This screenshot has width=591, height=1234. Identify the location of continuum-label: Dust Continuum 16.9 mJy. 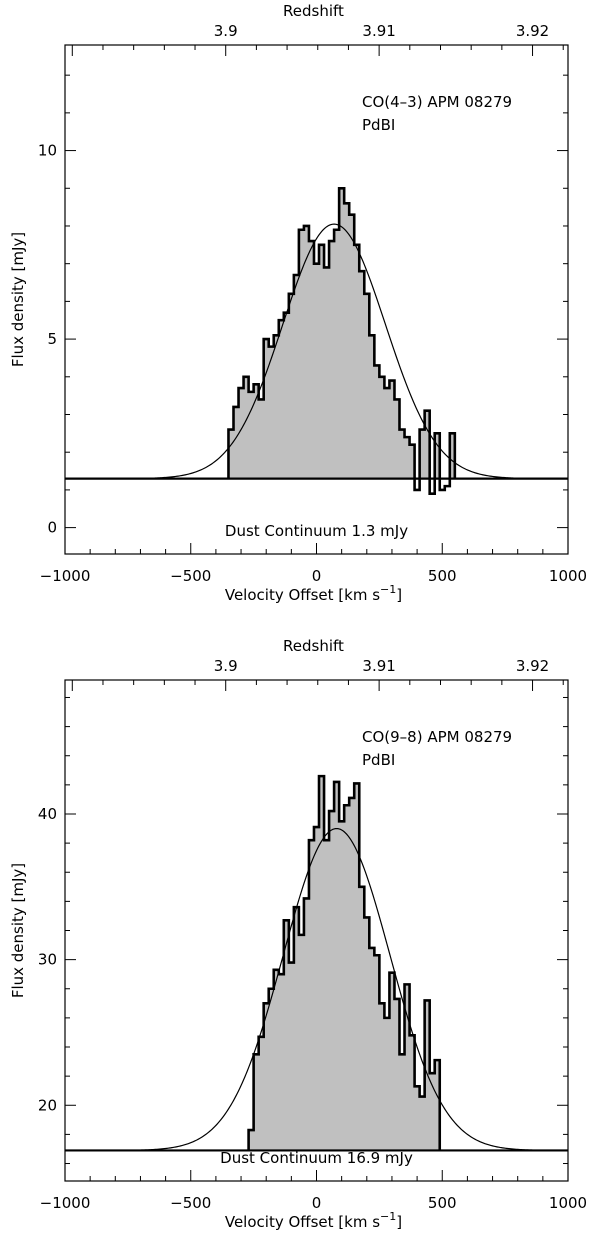
(316, 1158).